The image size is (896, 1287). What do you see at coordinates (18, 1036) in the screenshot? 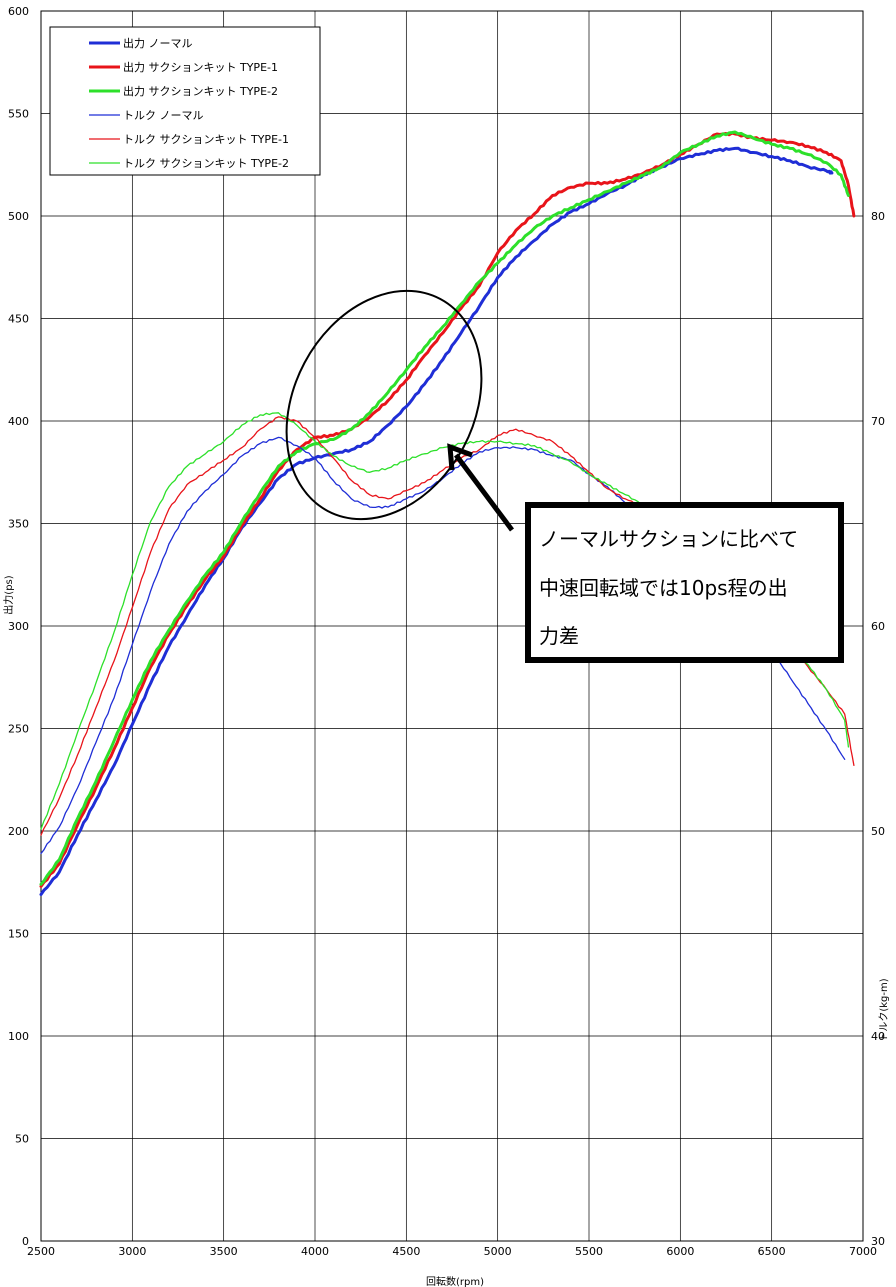
I see `y-tick-label: 100` at bounding box center [18, 1036].